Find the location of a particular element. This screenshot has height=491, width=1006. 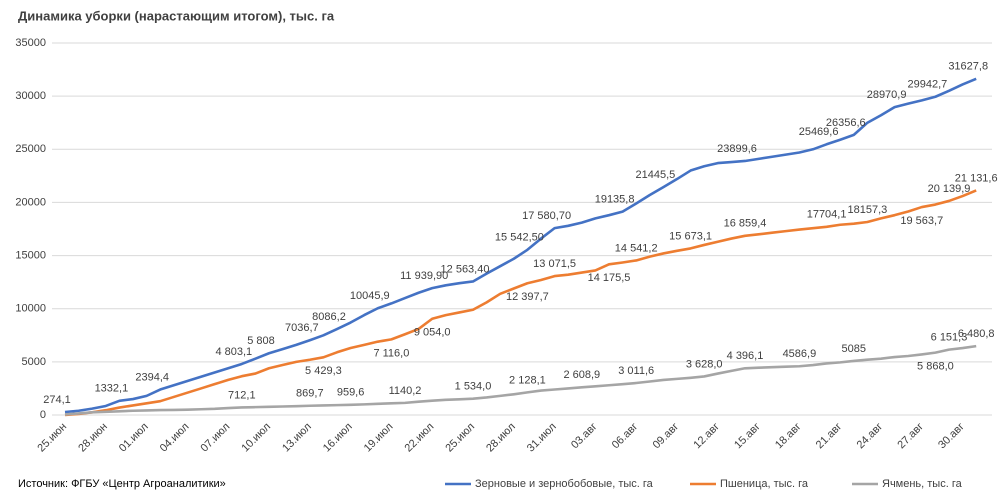

data-label: 4 803,1 is located at coordinates (233, 352).